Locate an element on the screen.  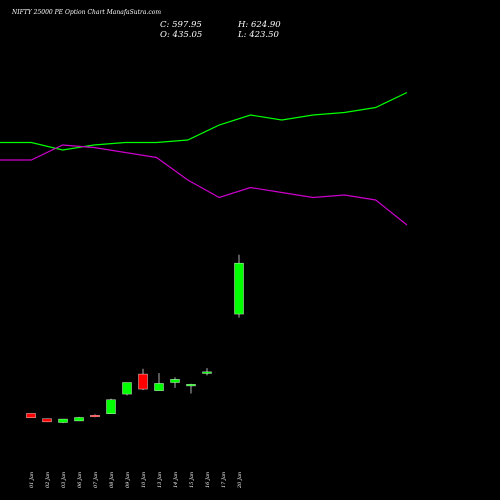
x-tick-label: 08 Jan is located at coordinates (112, 480).